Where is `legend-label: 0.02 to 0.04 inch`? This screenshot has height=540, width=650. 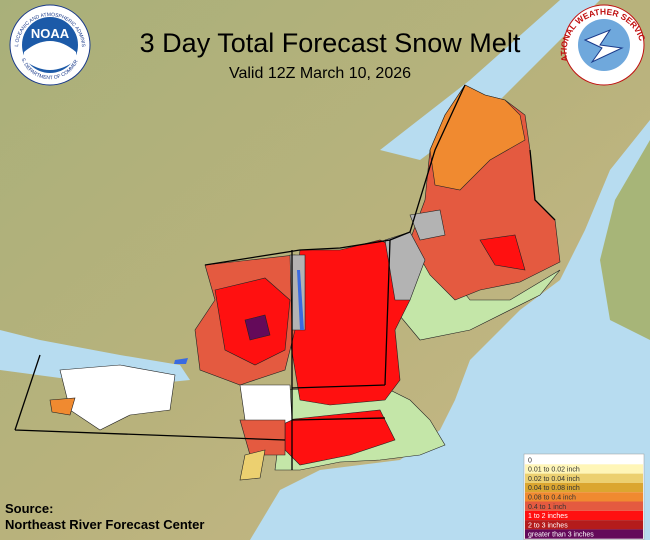
legend-label: 0.02 to 0.04 inch is located at coordinates (554, 479).